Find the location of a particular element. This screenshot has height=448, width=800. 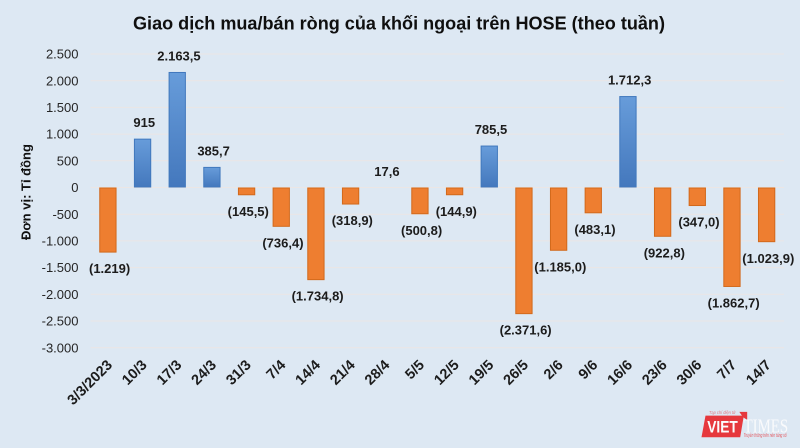

svg-text: 0 is located at coordinates (74, 187).